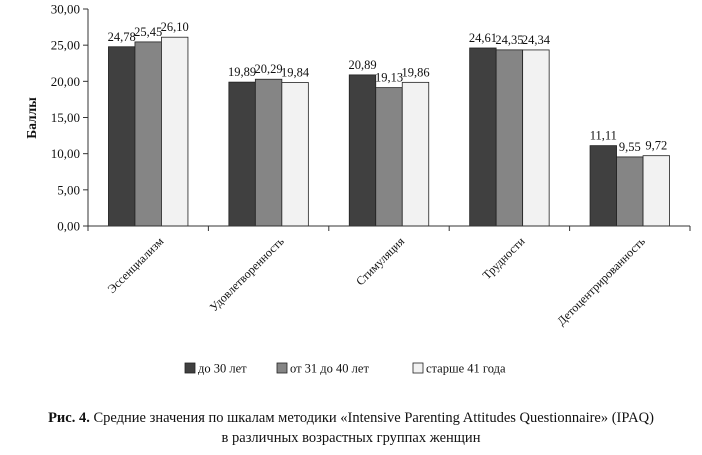 The width and height of the screenshot is (702, 455). I want to click on legend-label: старше 41 года, so click(466, 369).